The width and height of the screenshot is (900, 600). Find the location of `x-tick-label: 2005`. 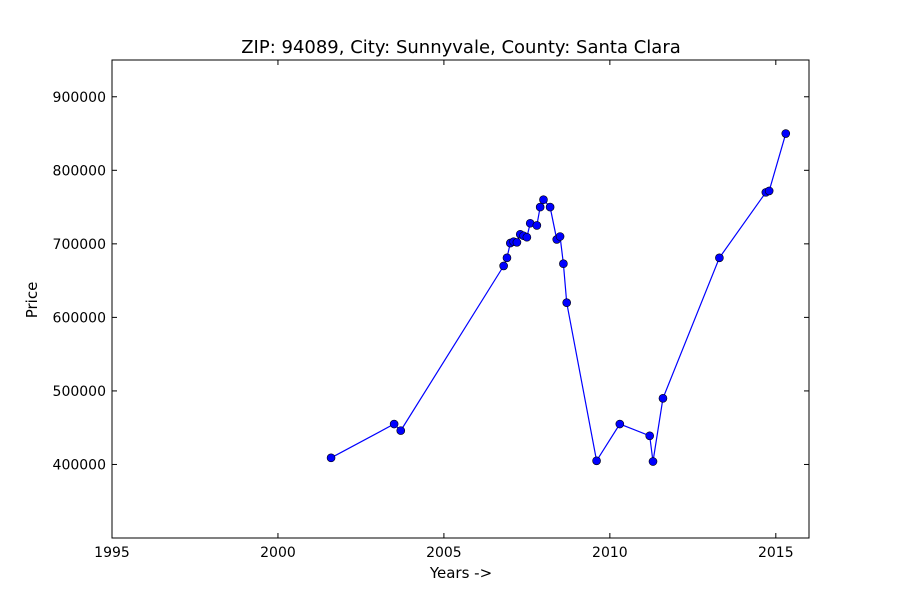

x-tick-label: 2005 is located at coordinates (444, 553).